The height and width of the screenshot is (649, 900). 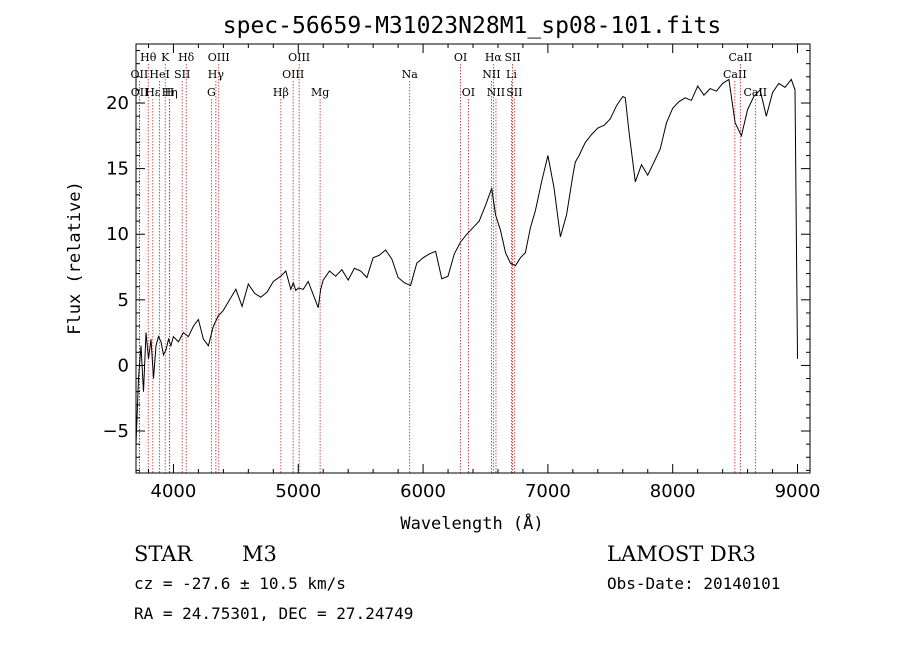 I want to click on survey-name: LAMOST DR3, so click(x=681, y=554).